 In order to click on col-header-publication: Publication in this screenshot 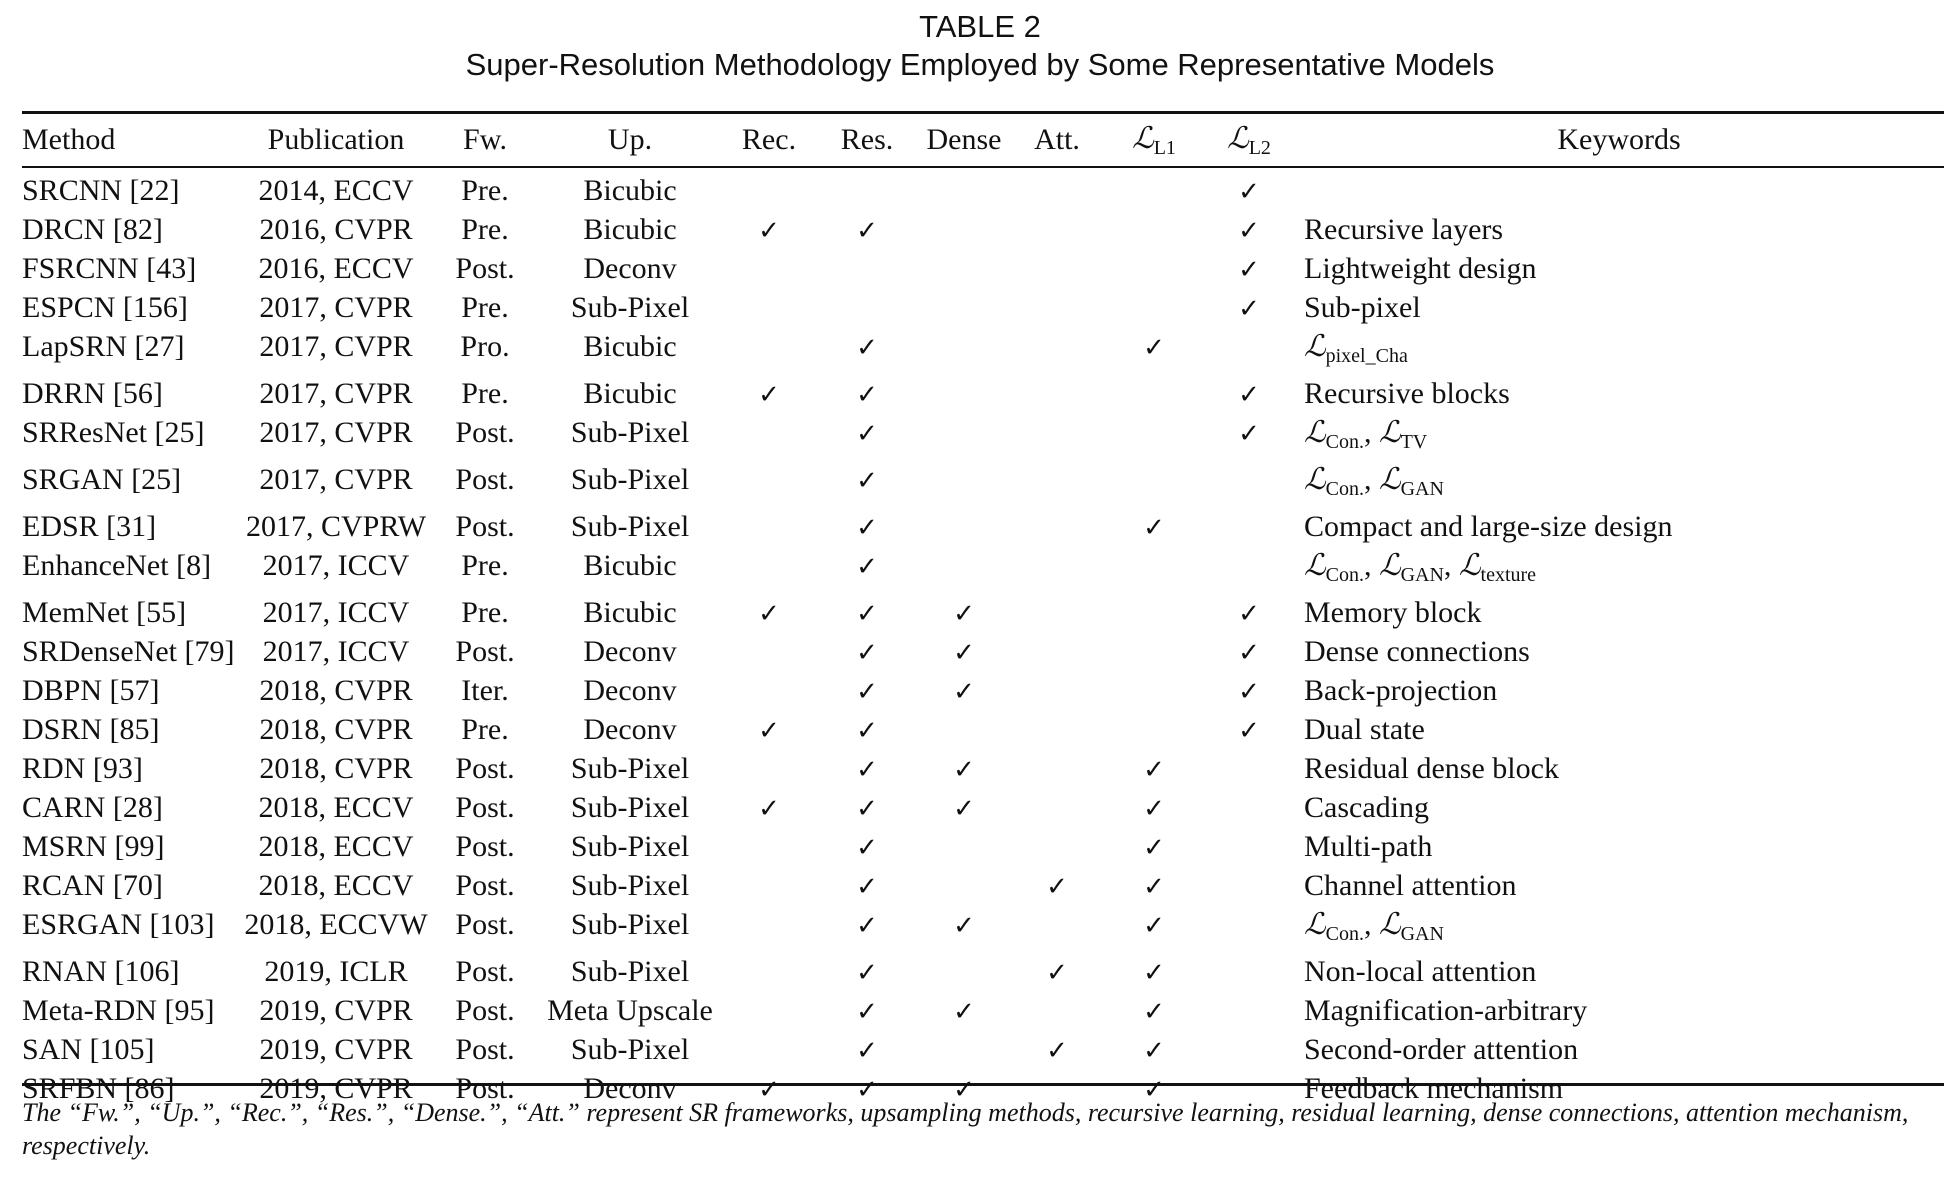, I will do `click(336, 139)`.